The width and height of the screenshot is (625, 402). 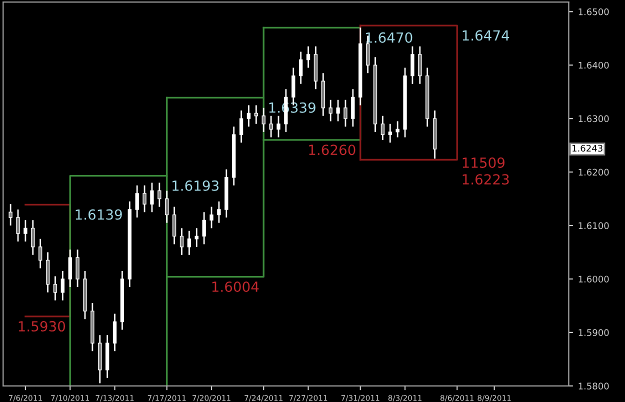 What do you see at coordinates (332, 150) in the screenshot?
I see `annotation: 1.6260` at bounding box center [332, 150].